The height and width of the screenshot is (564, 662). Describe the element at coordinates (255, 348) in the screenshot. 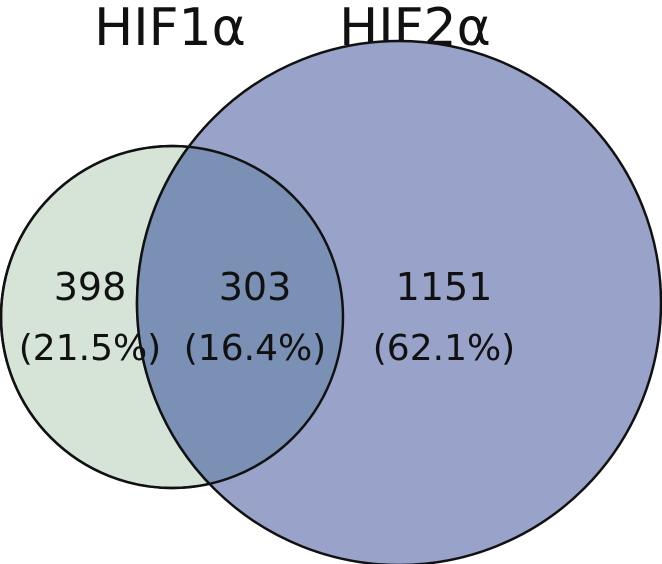

I see `overlap-percent: (16.4%)` at that location.